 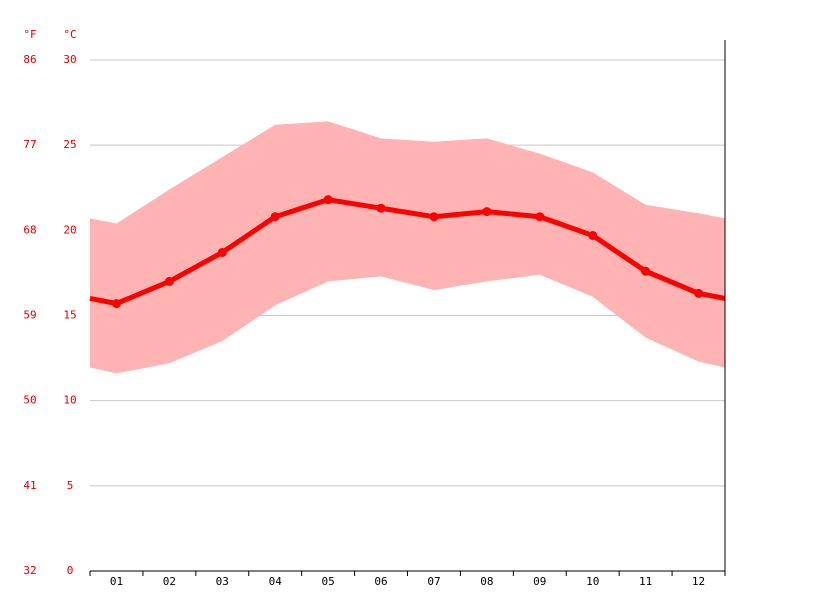 I want to click on x-tick-label: 11, so click(x=645, y=581).